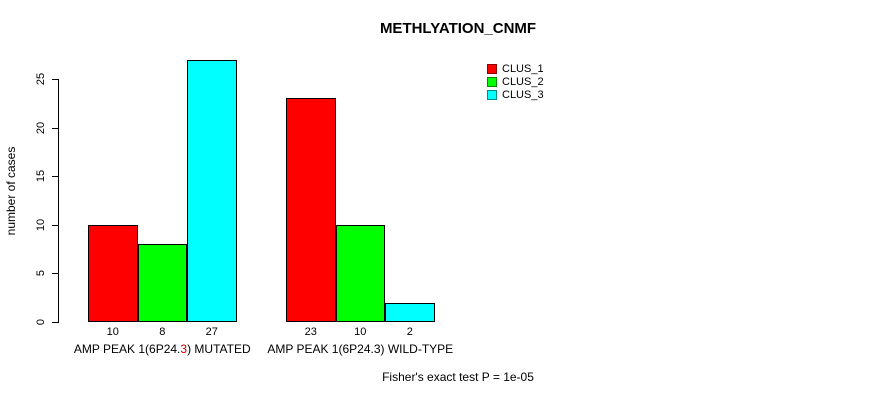 The image size is (890, 400). Describe the element at coordinates (11, 191) in the screenshot. I see `y-axis-title: number of cases` at that location.